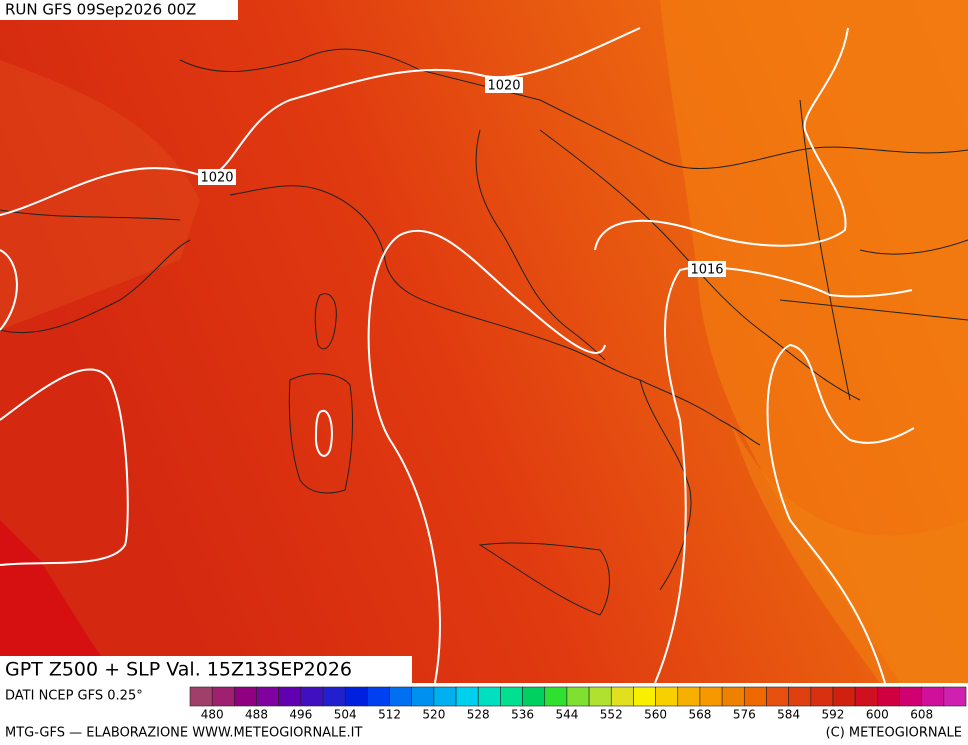 The height and width of the screenshot is (745, 968). What do you see at coordinates (566, 715) in the screenshot?
I see `colorbar-label: 544` at bounding box center [566, 715].